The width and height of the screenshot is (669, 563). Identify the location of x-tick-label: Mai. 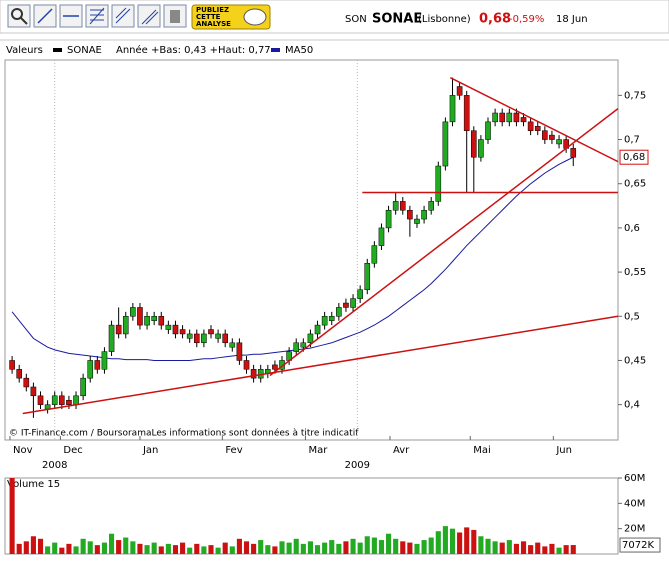
(482, 450).